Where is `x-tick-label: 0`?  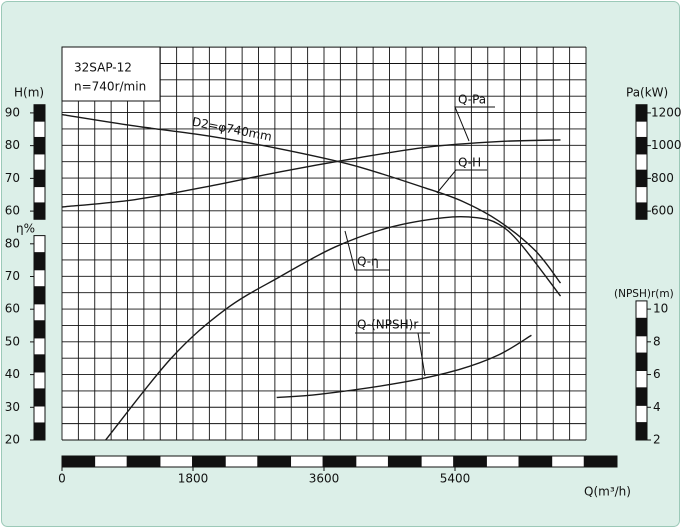 x-tick-label: 0 is located at coordinates (62, 479).